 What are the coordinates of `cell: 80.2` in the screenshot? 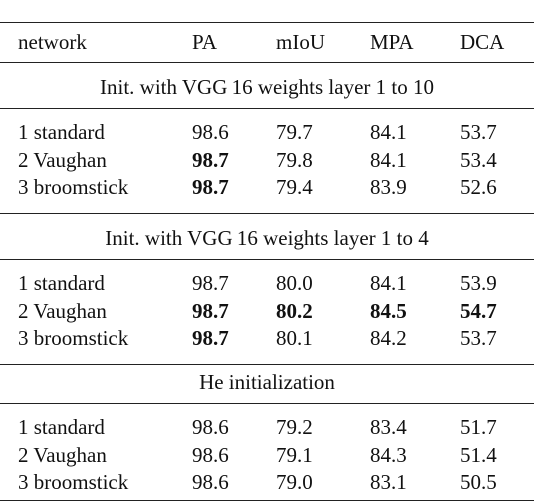 It's located at (294, 310).